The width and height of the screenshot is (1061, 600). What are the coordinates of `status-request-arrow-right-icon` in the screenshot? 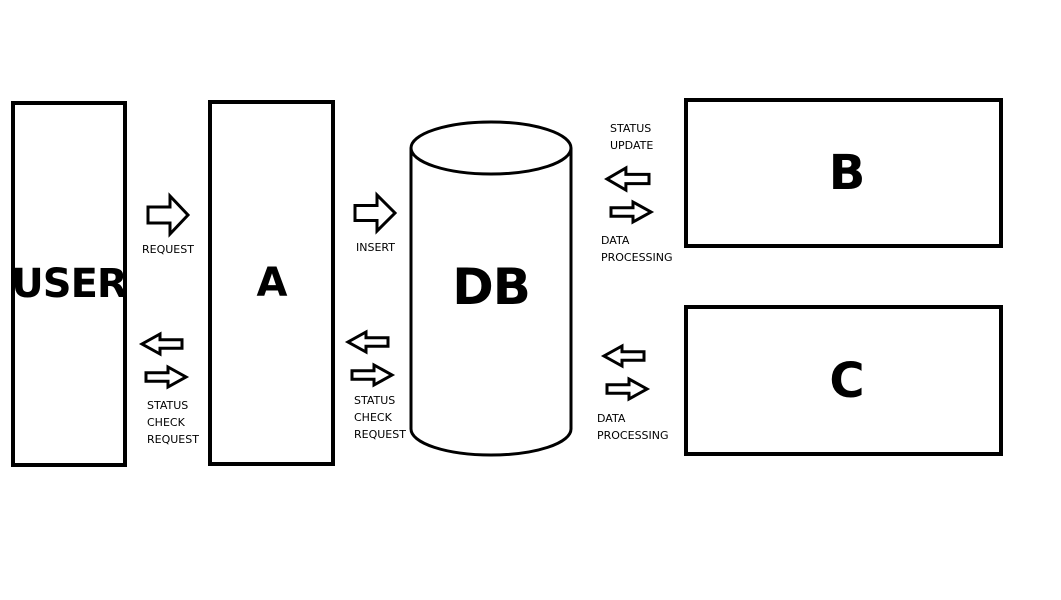 It's located at (167, 377).